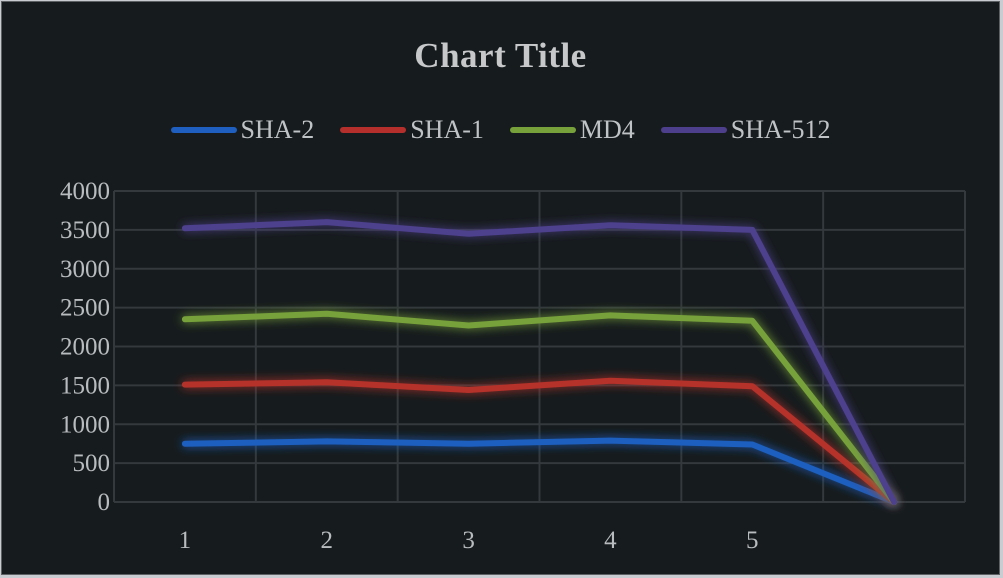 This screenshot has height=578, width=1003. Describe the element at coordinates (752, 540) in the screenshot. I see `x-tick-label: 5` at that location.